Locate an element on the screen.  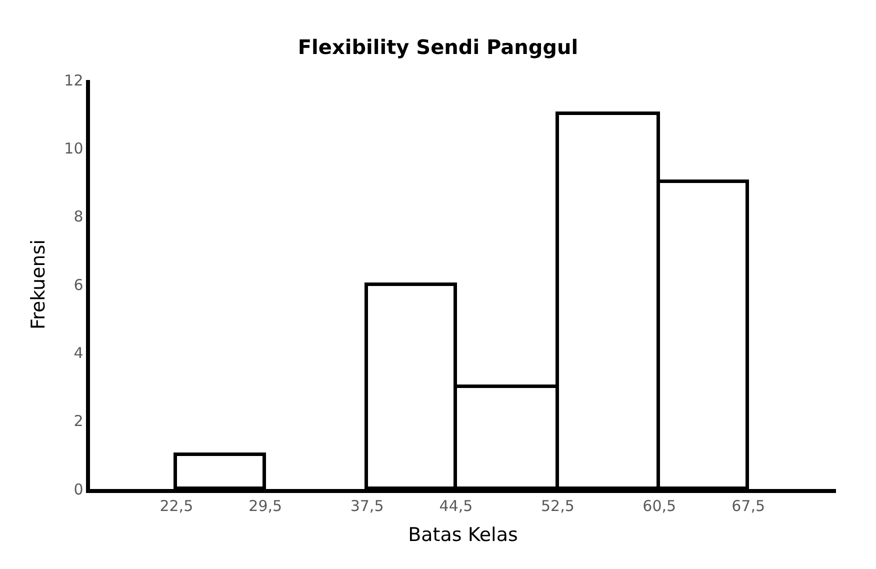
y-axis-title: Frekuensi is located at coordinates (39, 285).